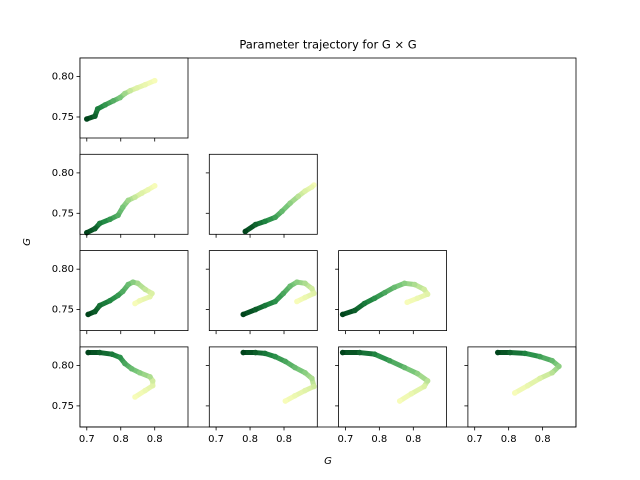 The height and width of the screenshot is (480, 640). What do you see at coordinates (327, 45) in the screenshot?
I see `chart-title: Parameter trajectory for G × G` at bounding box center [327, 45].